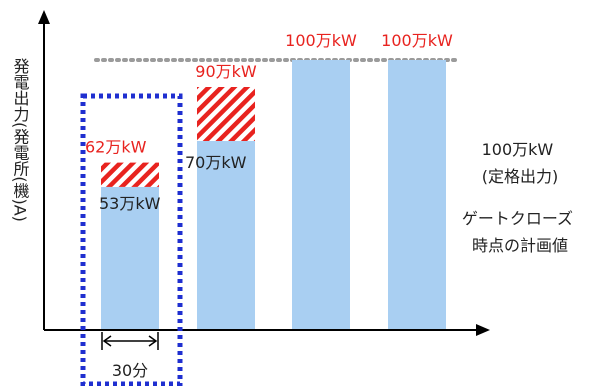  Describe the element at coordinates (153, 341) in the screenshot. I see `interval-arrow-right-head` at that location.